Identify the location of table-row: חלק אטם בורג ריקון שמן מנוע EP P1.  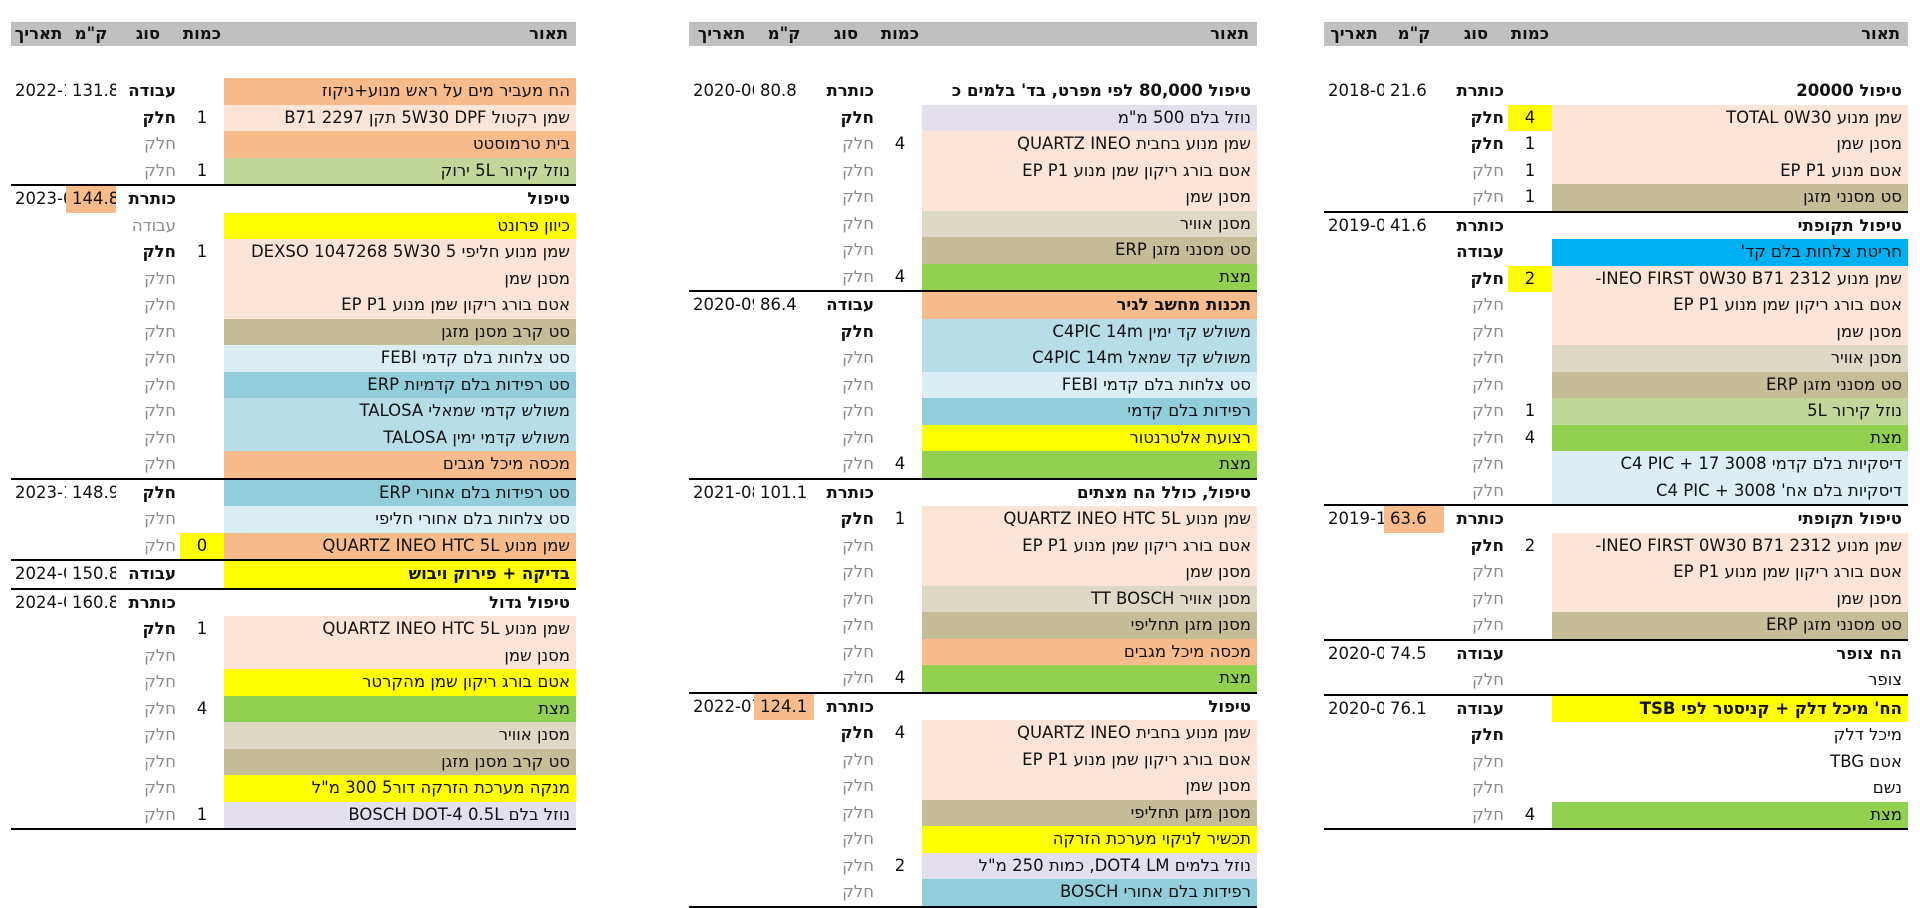
(1616, 305).